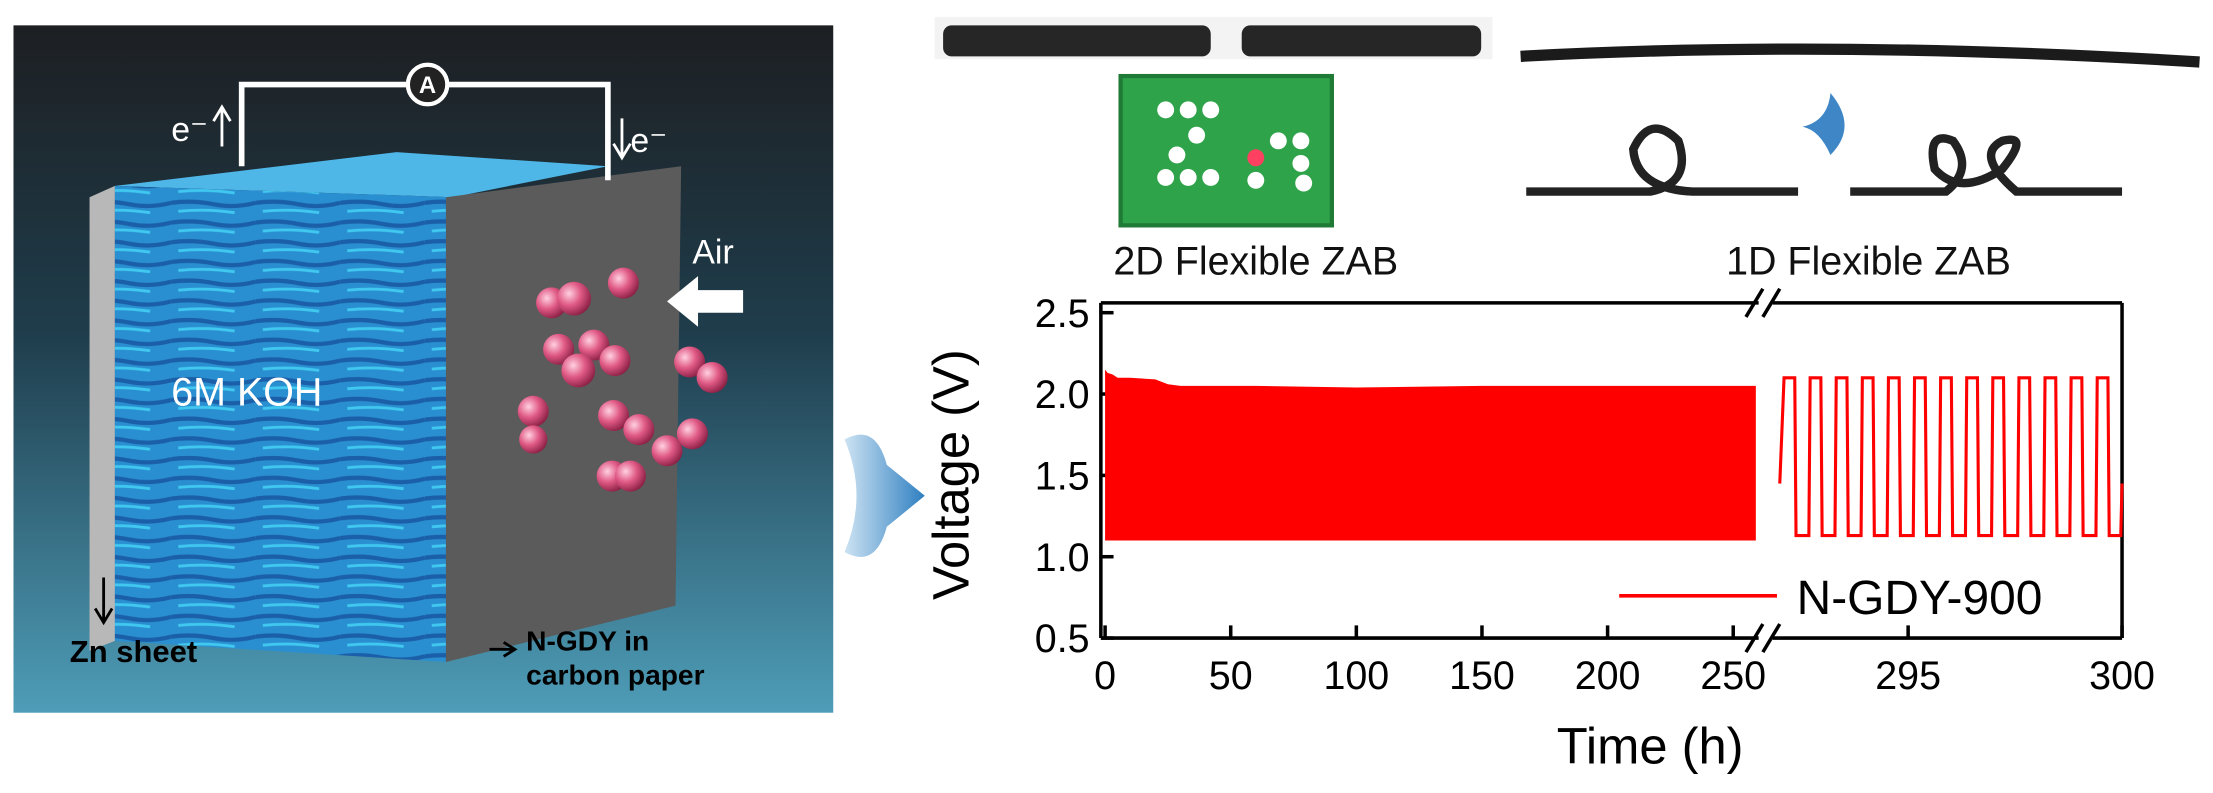 Image resolution: width=2213 pixels, height=793 pixels. What do you see at coordinates (1908, 676) in the screenshot?
I see `x-tick-label: 295` at bounding box center [1908, 676].